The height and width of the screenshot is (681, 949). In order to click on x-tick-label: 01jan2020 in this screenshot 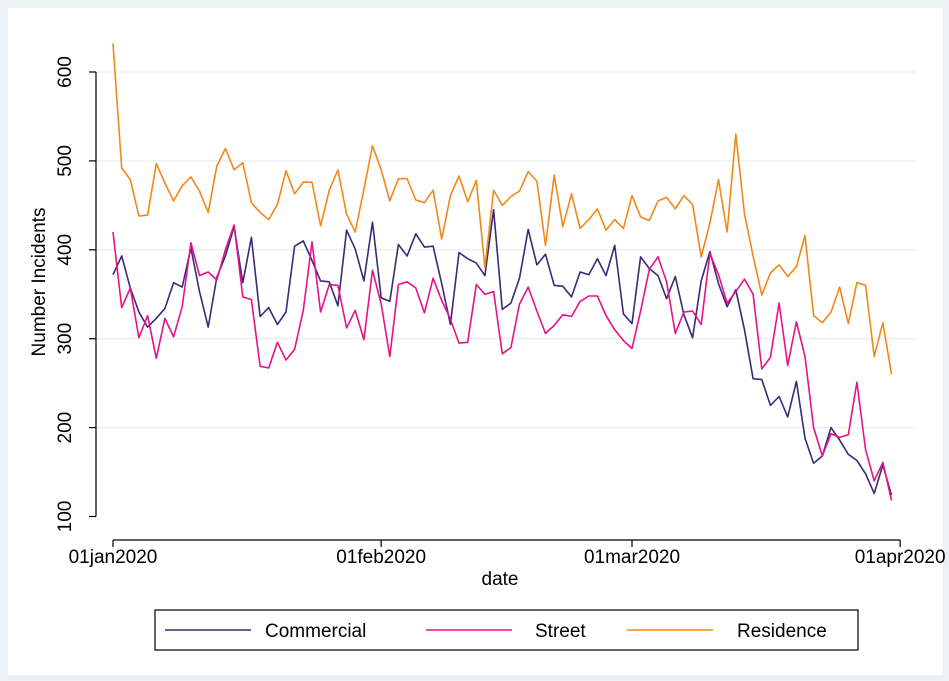, I will do `click(113, 557)`.